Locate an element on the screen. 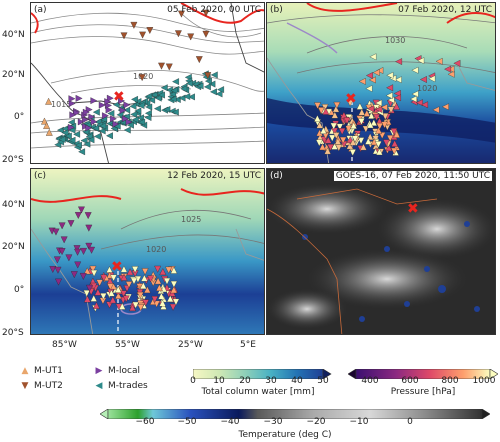 The width and height of the screenshot is (500, 442). pressure-contour is located at coordinates (312, 38).